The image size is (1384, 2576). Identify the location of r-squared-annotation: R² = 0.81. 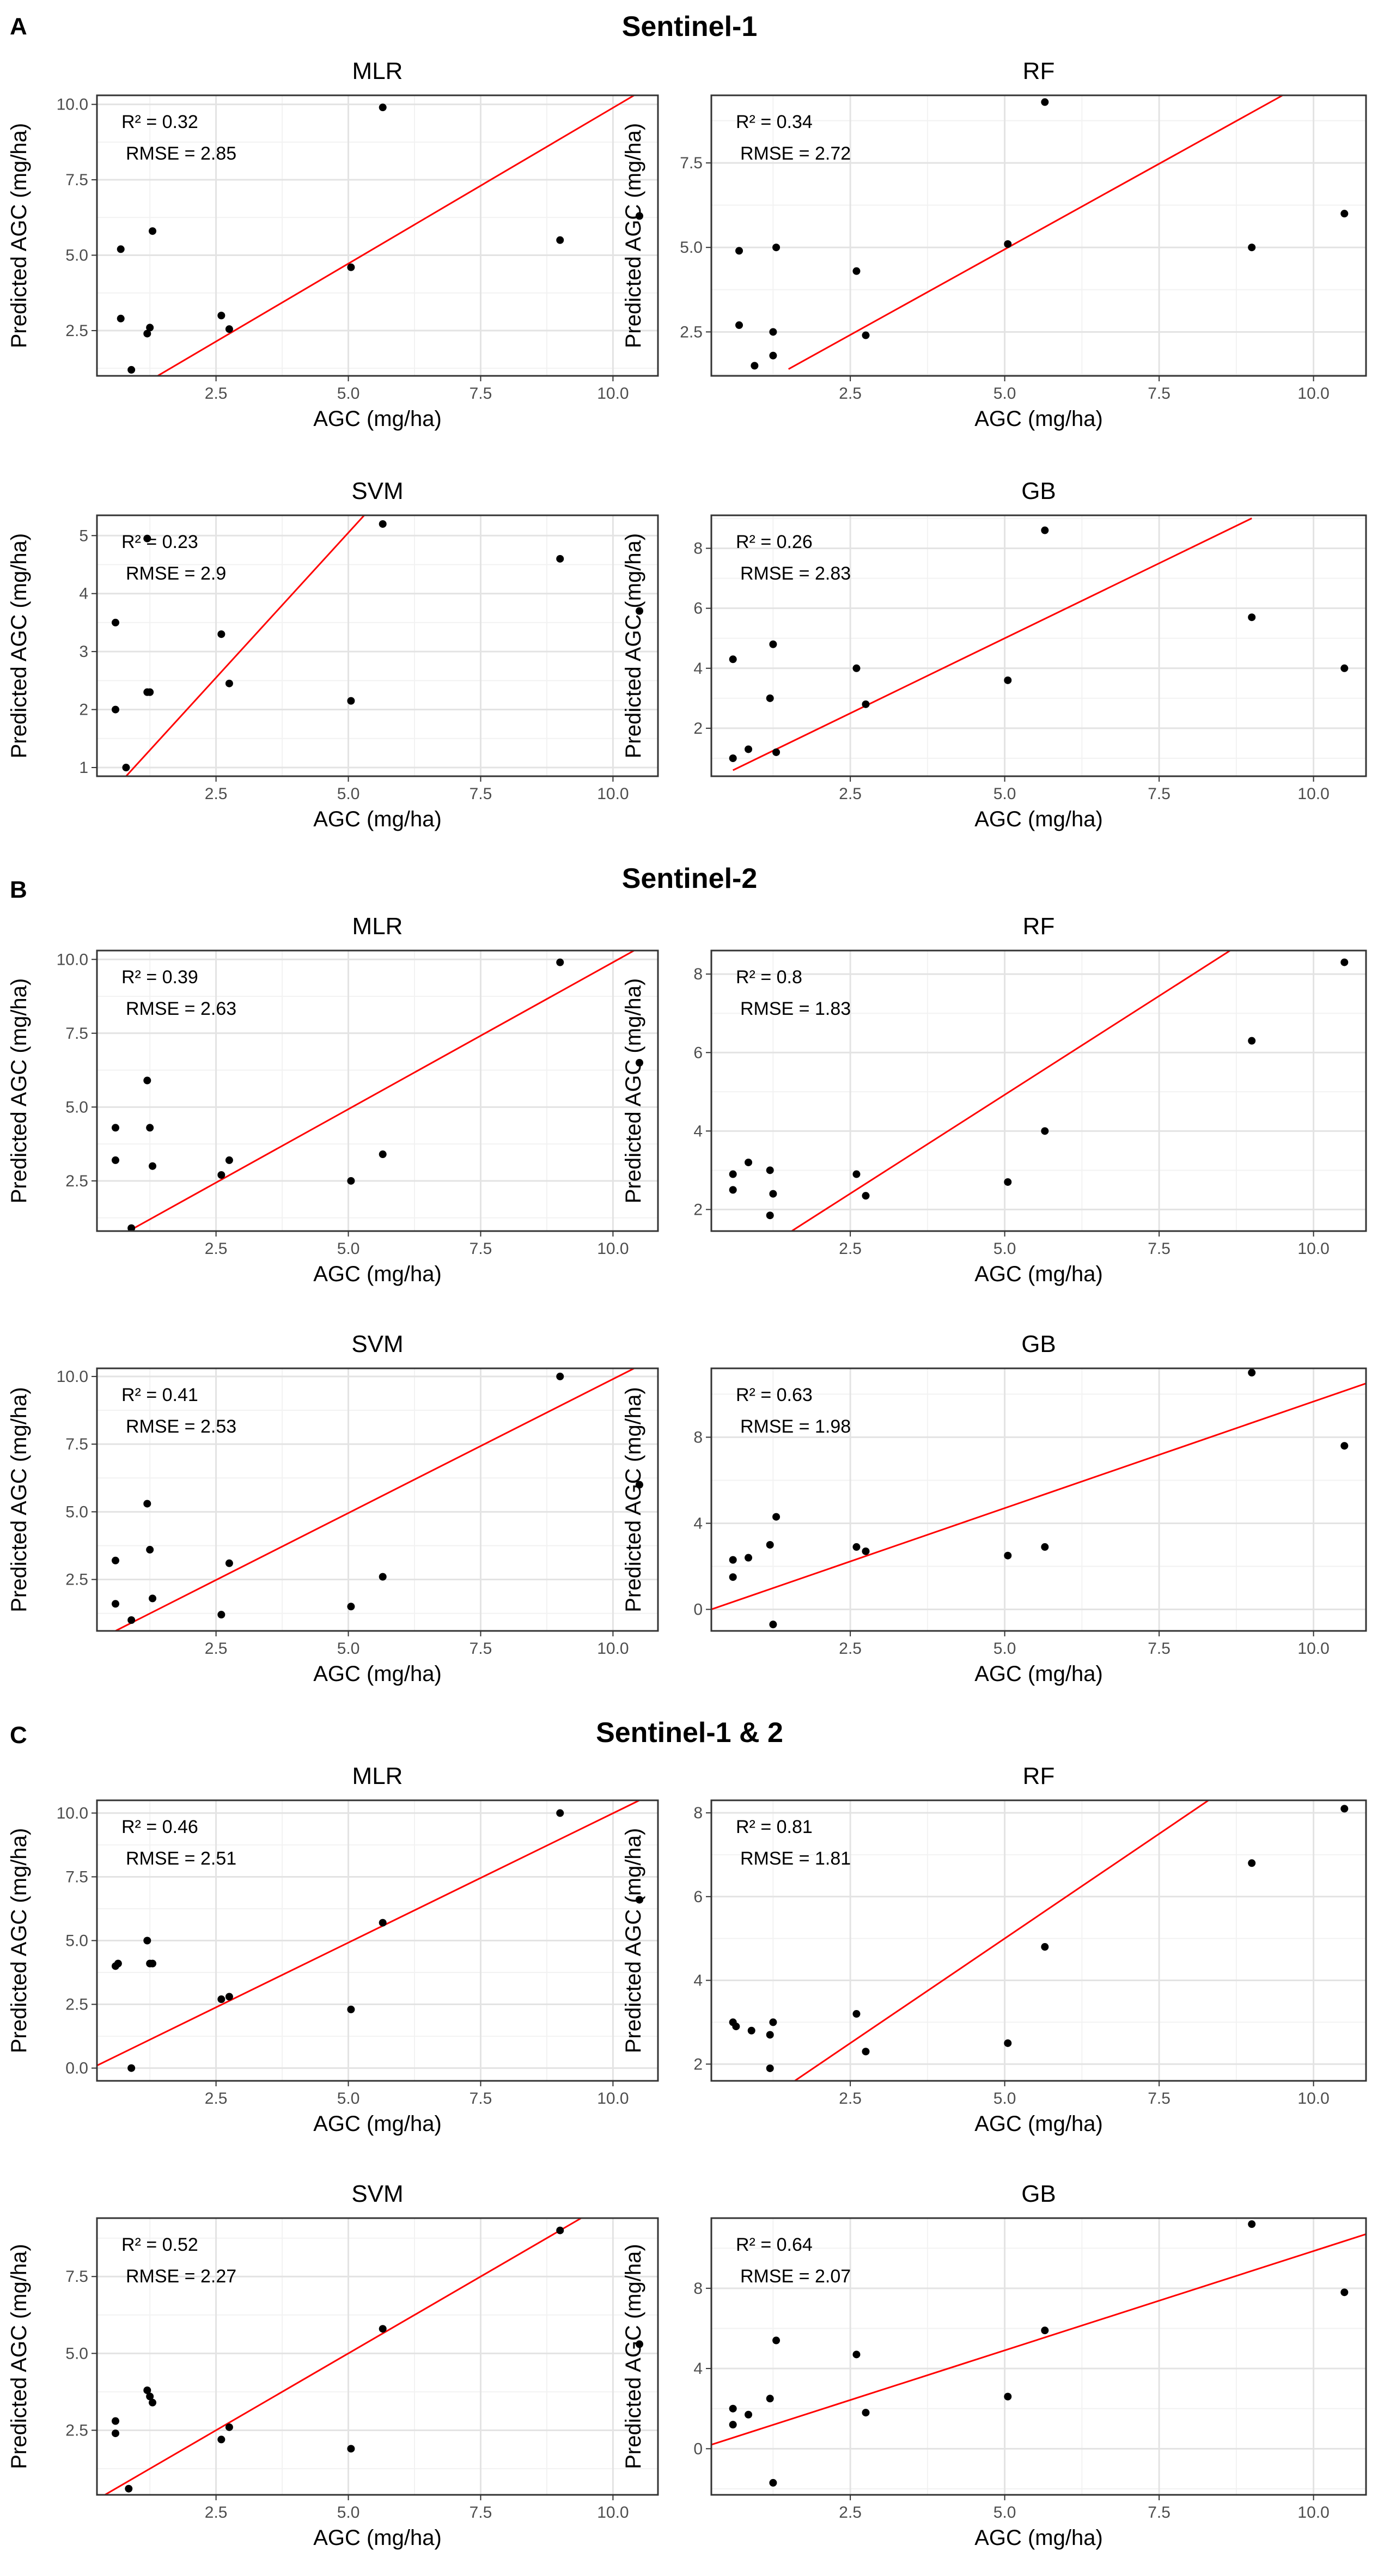
(774, 1827).